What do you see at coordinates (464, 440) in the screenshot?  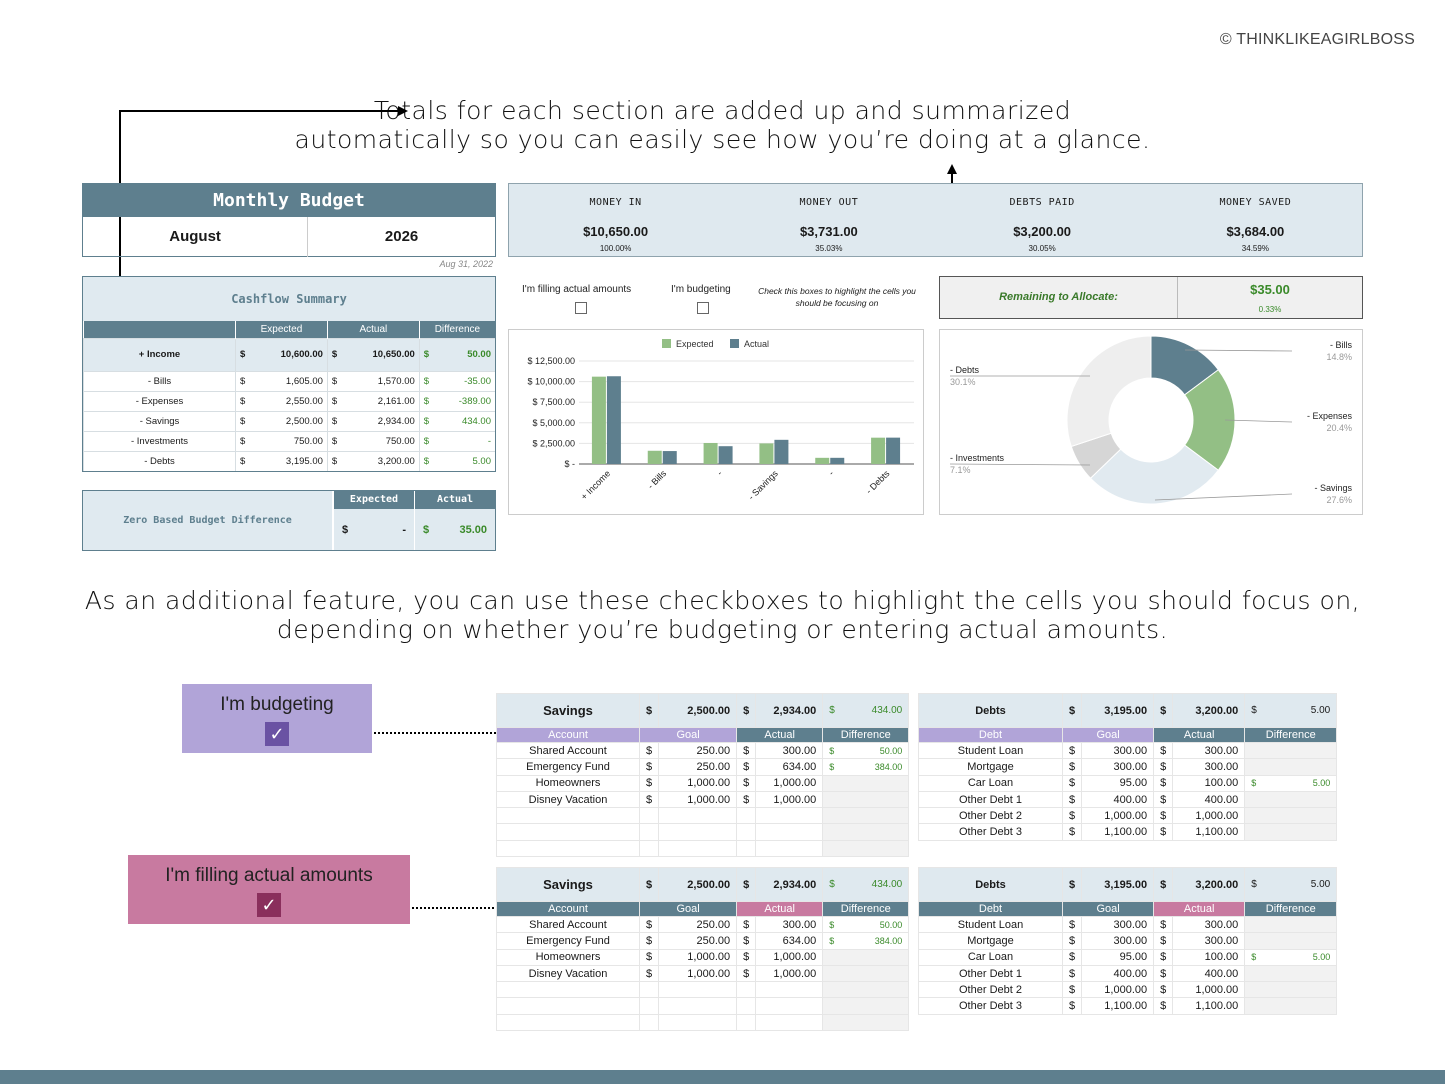 I see `cashflow-diff-value: -` at bounding box center [464, 440].